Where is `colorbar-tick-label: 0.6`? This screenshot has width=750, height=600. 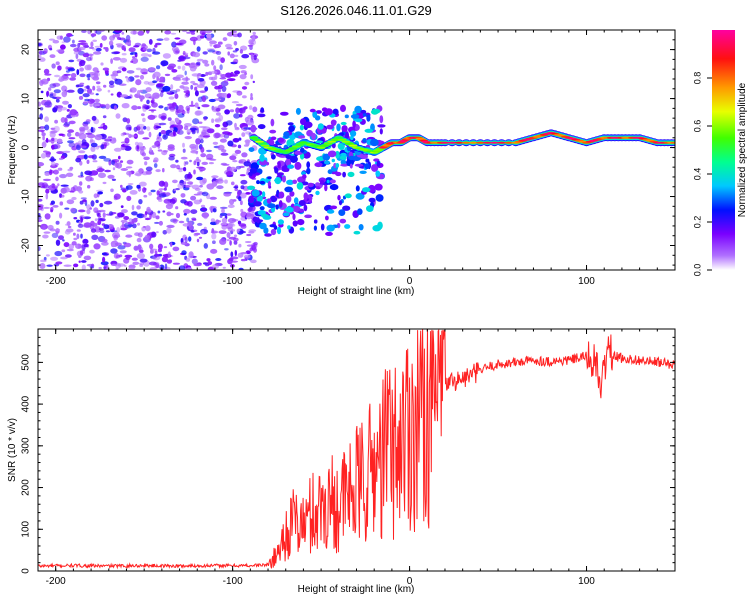
colorbar-tick-label: 0.6 is located at coordinates (697, 126).